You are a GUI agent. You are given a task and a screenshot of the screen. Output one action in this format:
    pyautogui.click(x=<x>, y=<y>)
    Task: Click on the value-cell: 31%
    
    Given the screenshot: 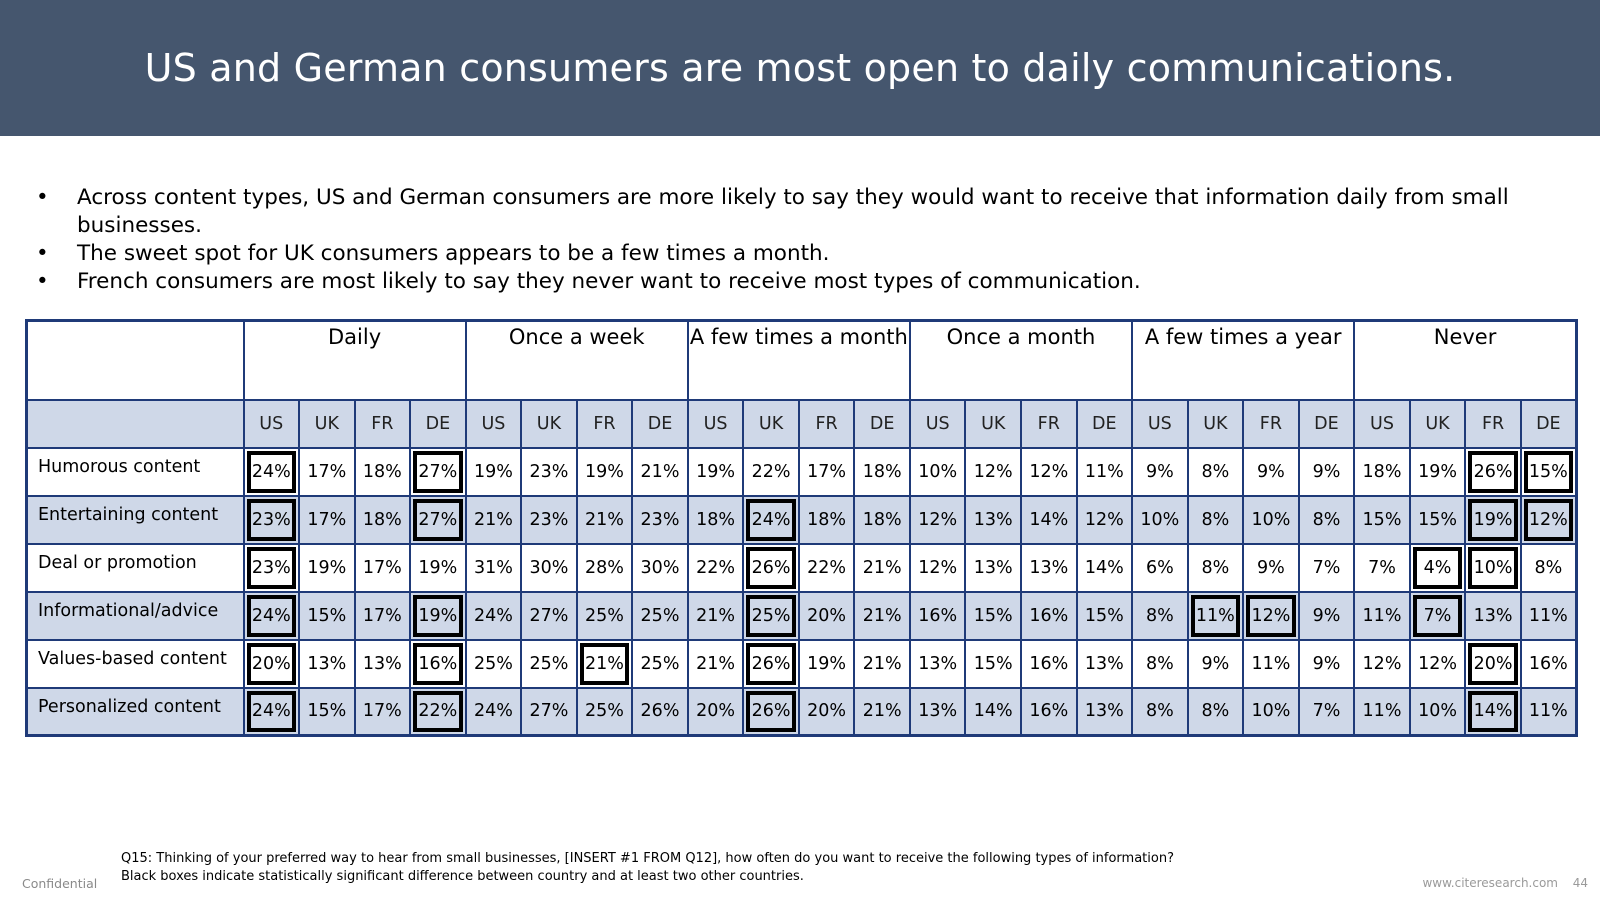 What is the action you would take?
    pyautogui.click(x=493, y=567)
    